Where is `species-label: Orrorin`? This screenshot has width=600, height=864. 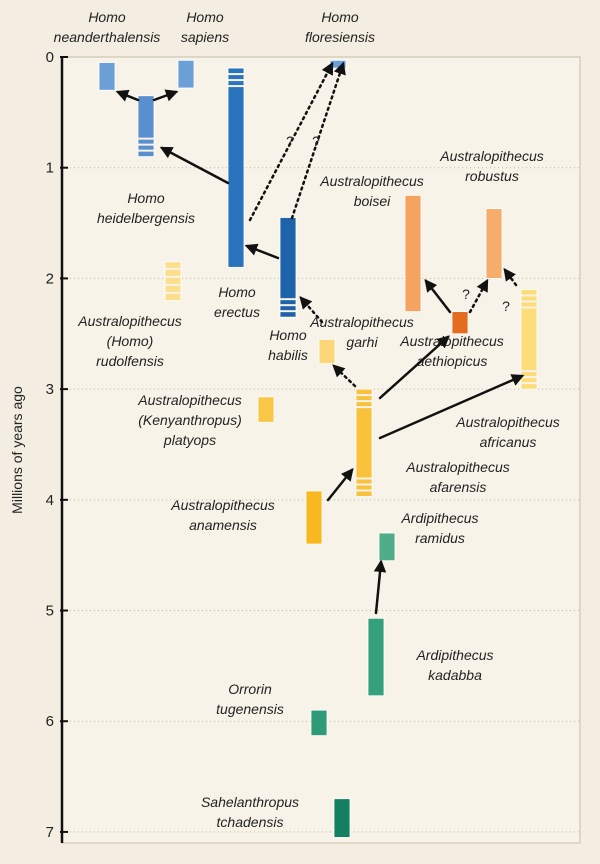
species-label: Orrorin is located at coordinates (250, 689).